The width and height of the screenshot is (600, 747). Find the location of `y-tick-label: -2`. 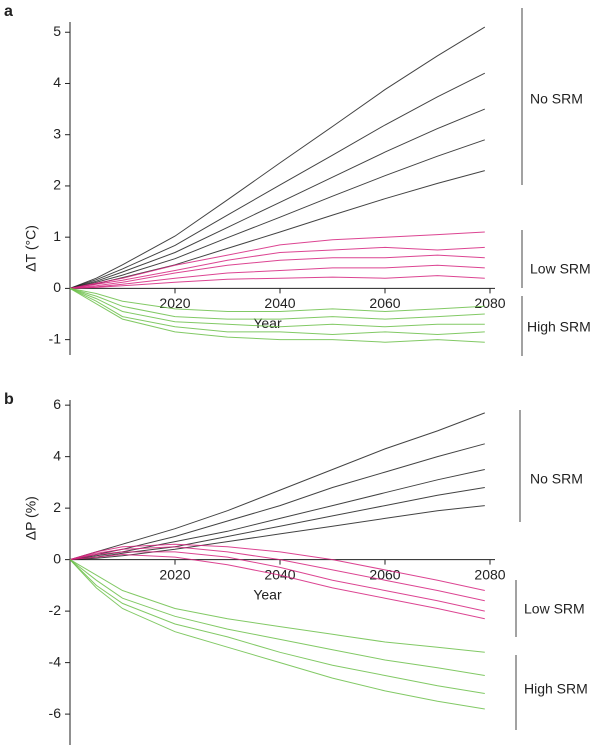

y-tick-label: -2 is located at coordinates (55, 610).